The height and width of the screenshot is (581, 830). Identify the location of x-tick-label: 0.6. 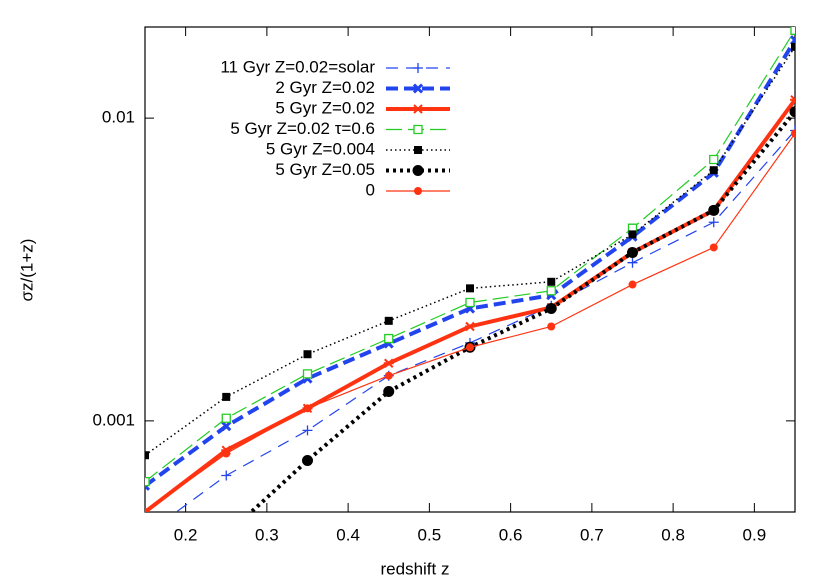
(511, 534).